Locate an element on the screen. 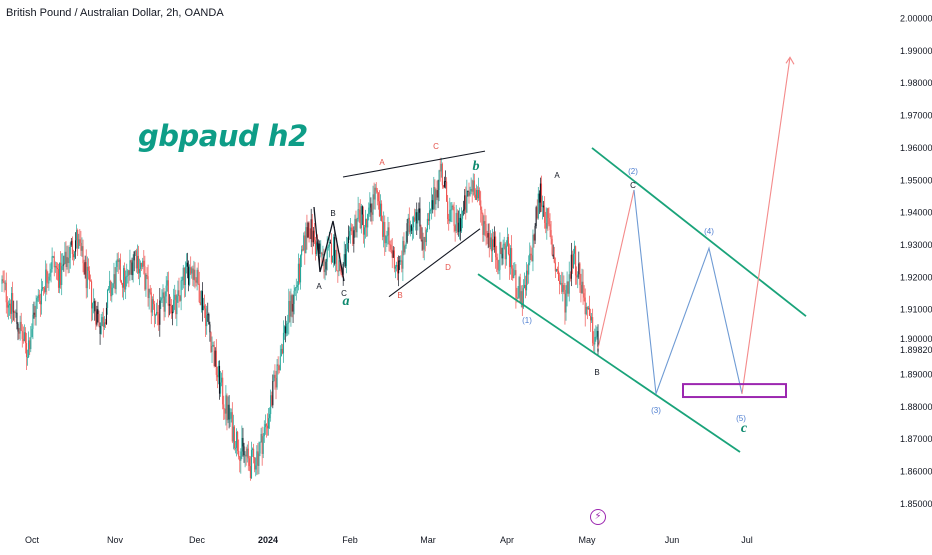 This screenshot has width=932, height=555. x-tick-label: Mar is located at coordinates (428, 540).